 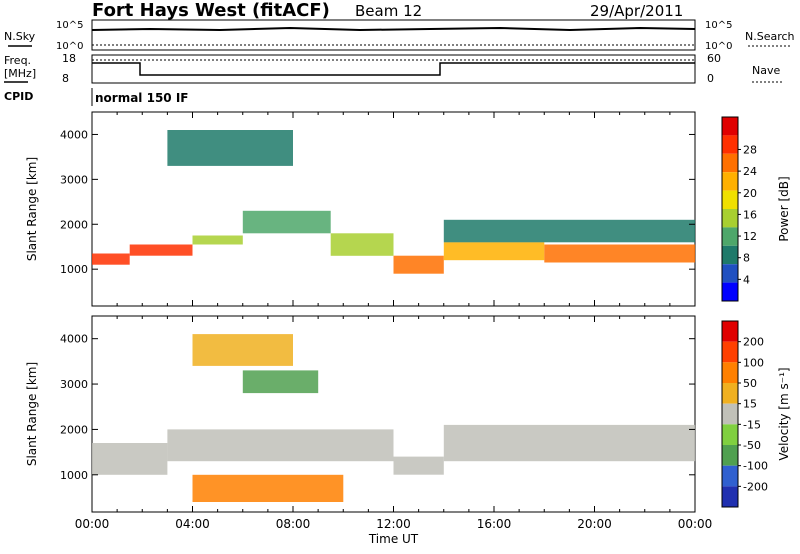 I want to click on colorbar-tick-label: 200, so click(x=753, y=342).